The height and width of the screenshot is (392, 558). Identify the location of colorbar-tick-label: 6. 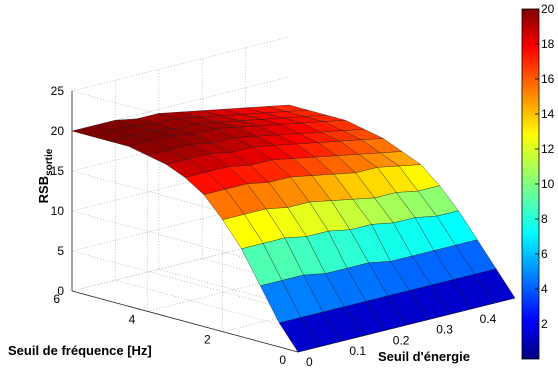
(544, 254).